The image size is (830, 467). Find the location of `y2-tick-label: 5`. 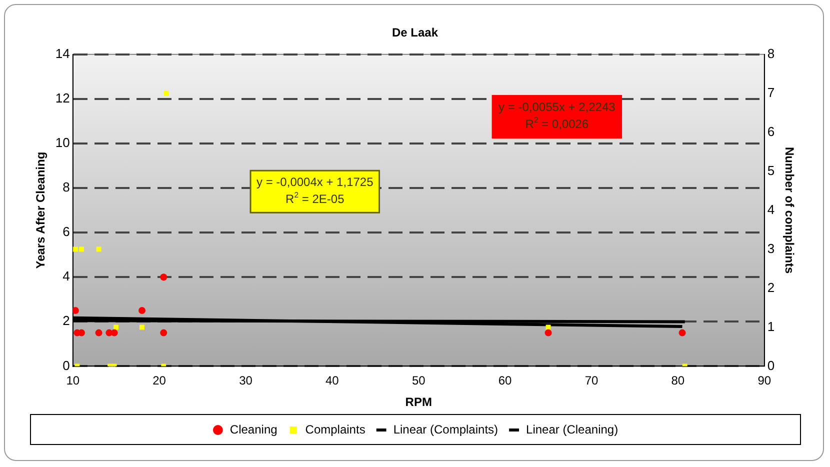

y2-tick-label: 5 is located at coordinates (771, 170).